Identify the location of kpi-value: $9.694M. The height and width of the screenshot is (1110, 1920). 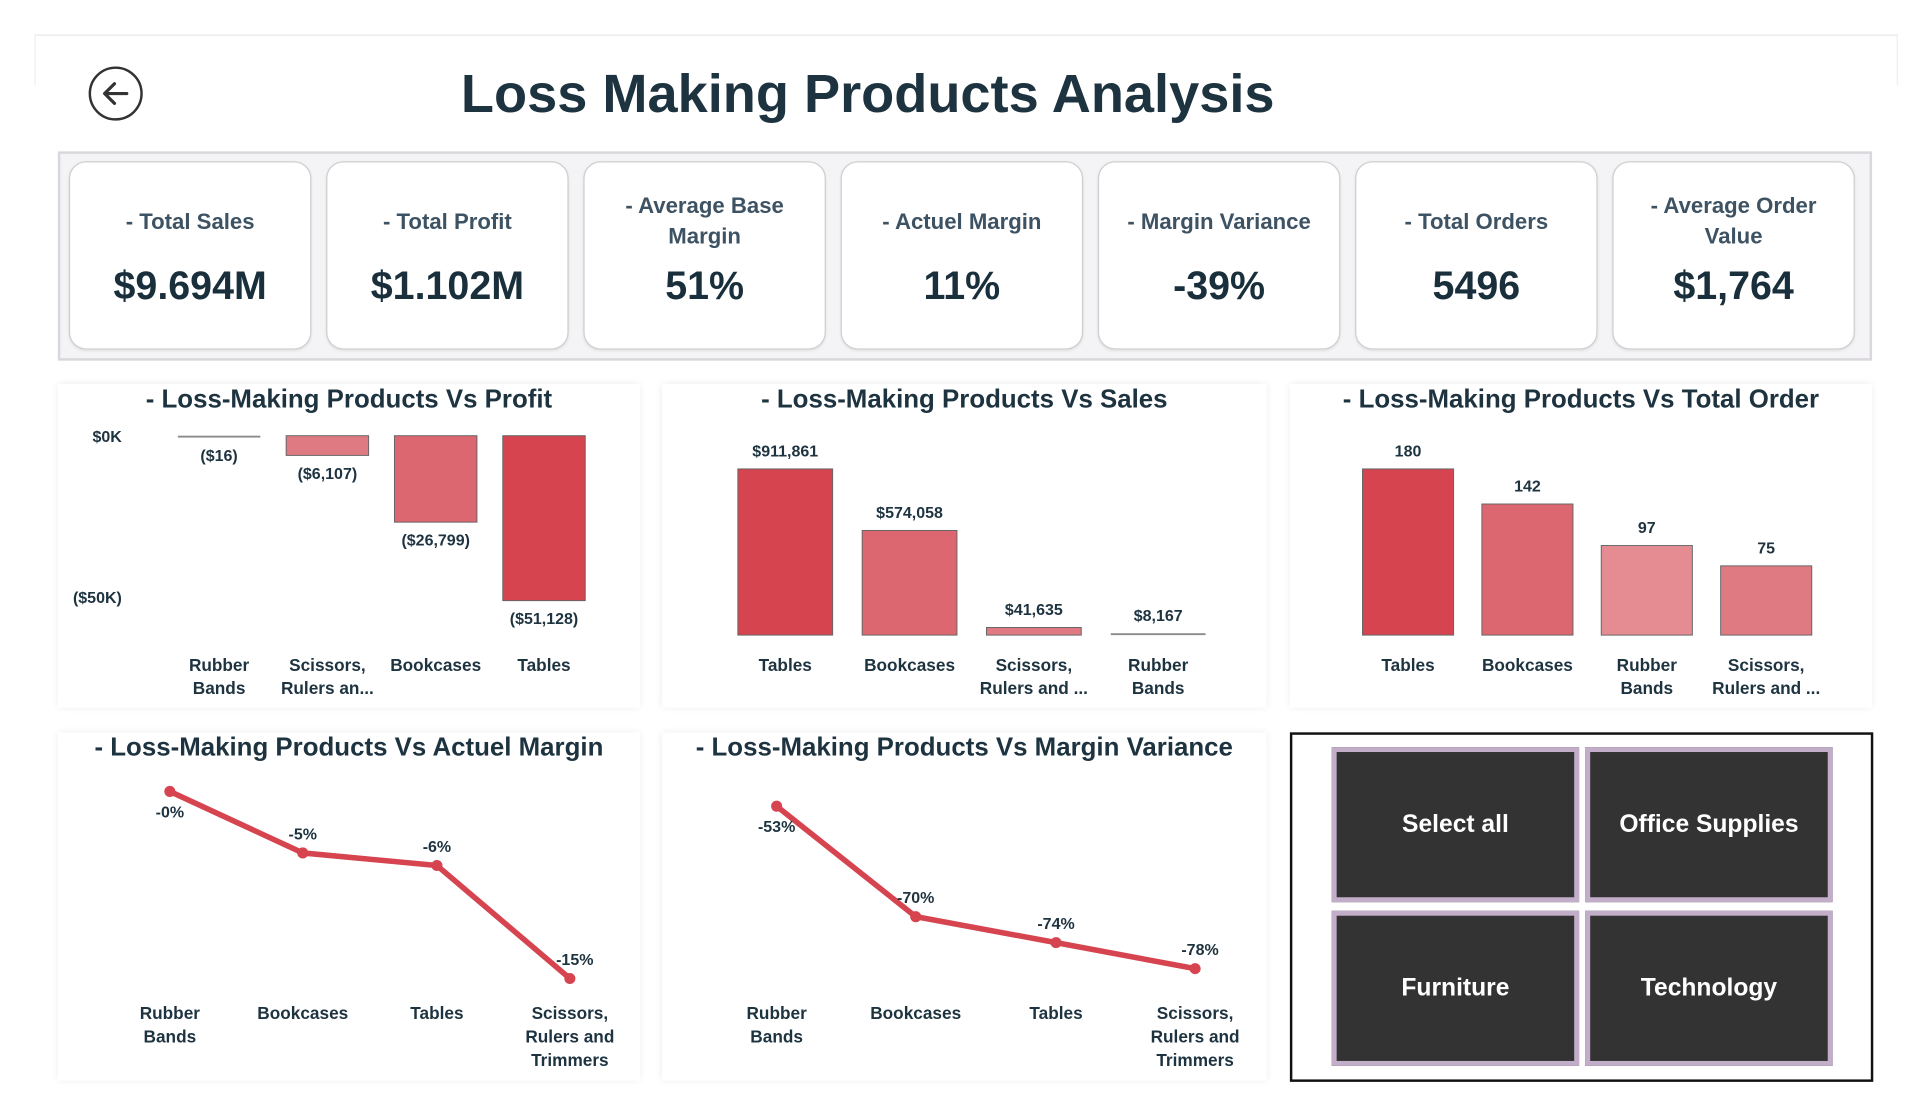
(190, 285).